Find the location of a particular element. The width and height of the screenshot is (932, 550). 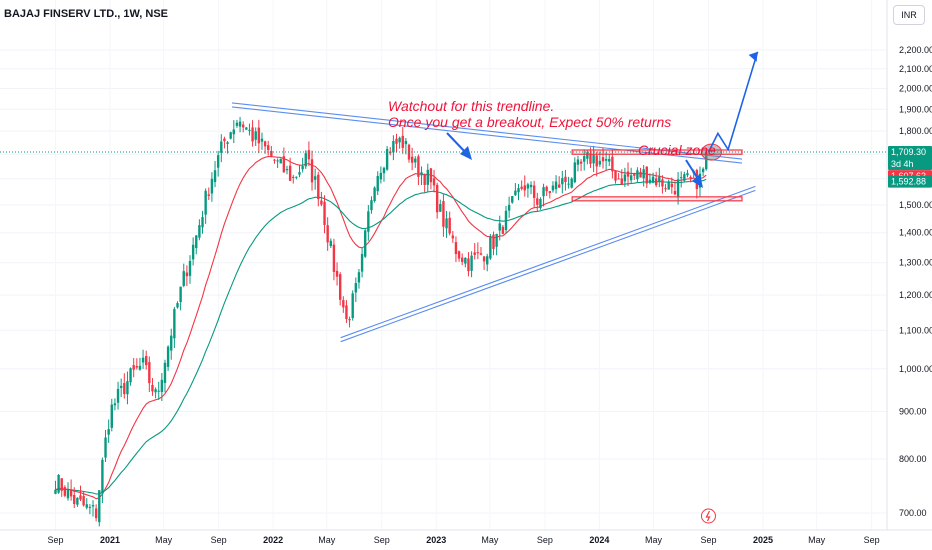

currency-button: INR is located at coordinates (909, 15).